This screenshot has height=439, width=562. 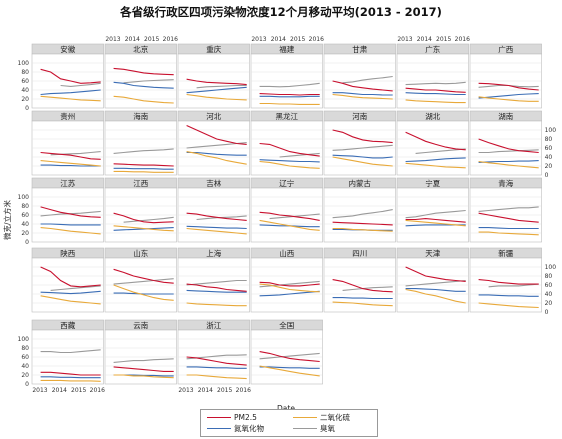 What do you see at coordinates (59, 390) in the screenshot?
I see `xtick-label: 2014` at bounding box center [59, 390].